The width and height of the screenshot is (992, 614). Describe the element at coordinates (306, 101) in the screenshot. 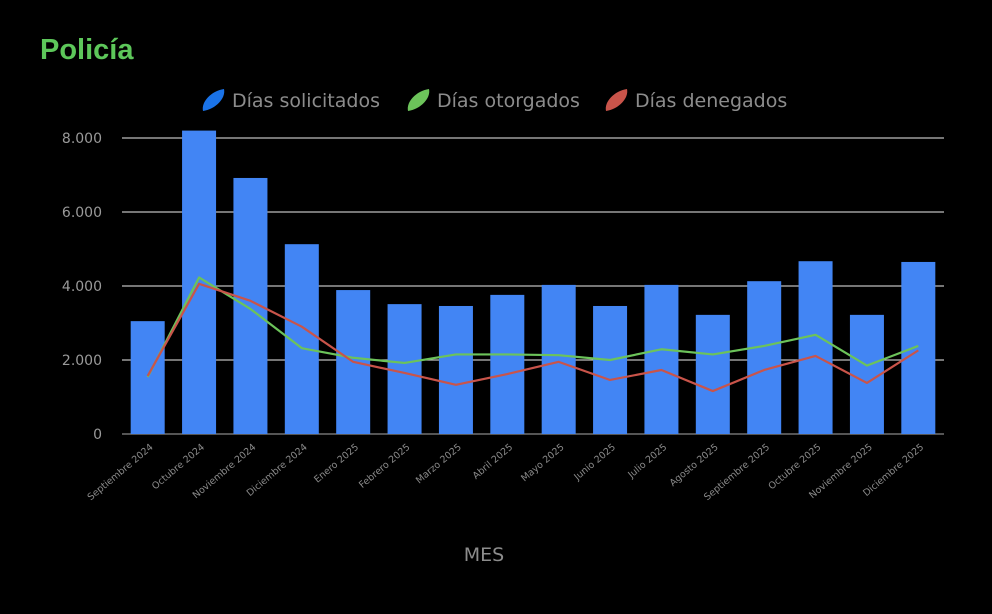

I see `legend-label: Días solicitados` at that location.